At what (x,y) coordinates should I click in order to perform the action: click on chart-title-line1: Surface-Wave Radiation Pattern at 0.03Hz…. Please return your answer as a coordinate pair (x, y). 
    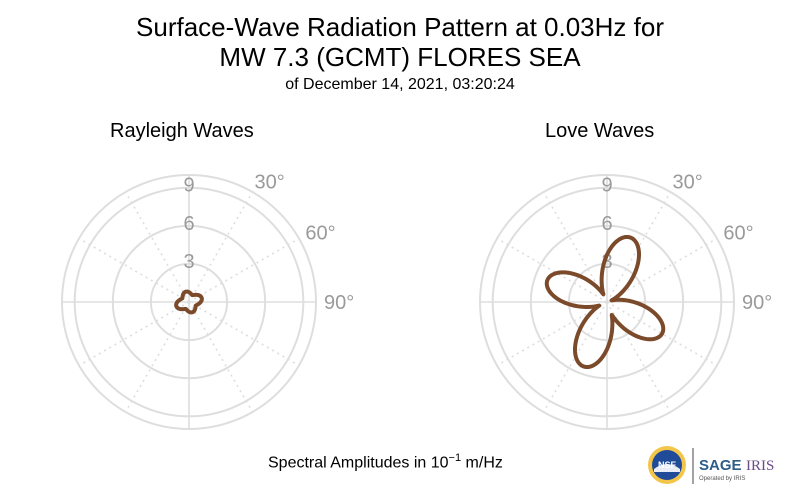
    Looking at the image, I should click on (400, 27).